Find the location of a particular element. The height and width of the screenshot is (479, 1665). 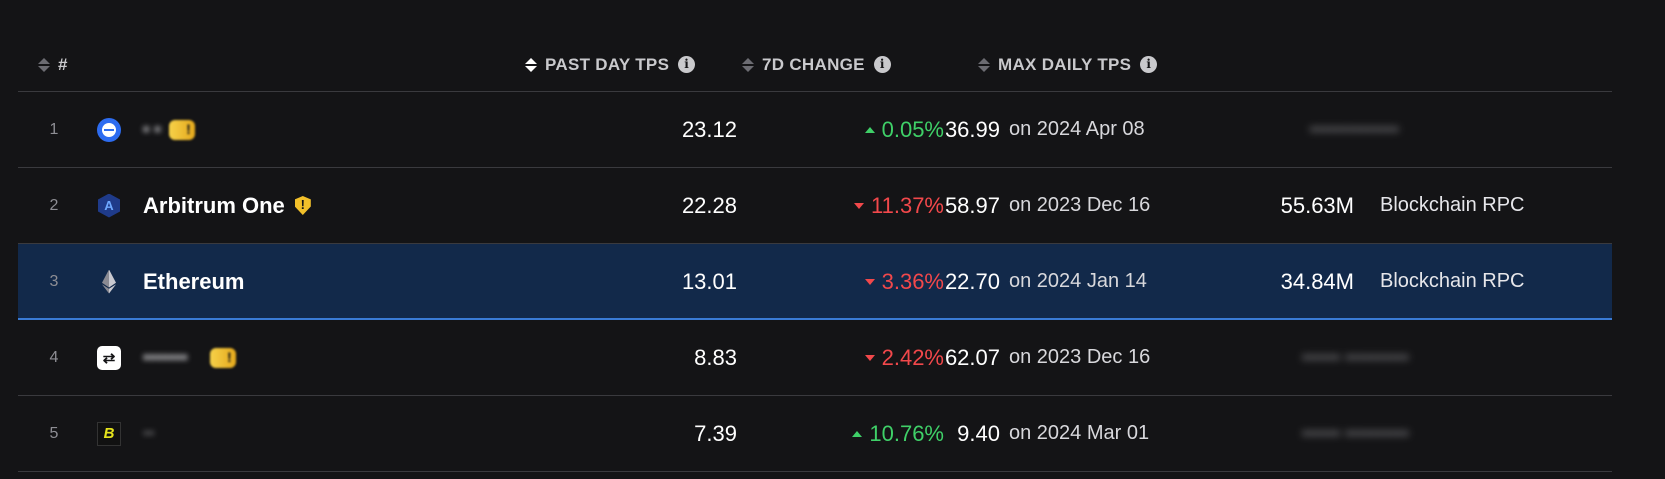

row-volume: 34.84M is located at coordinates (1317, 281).